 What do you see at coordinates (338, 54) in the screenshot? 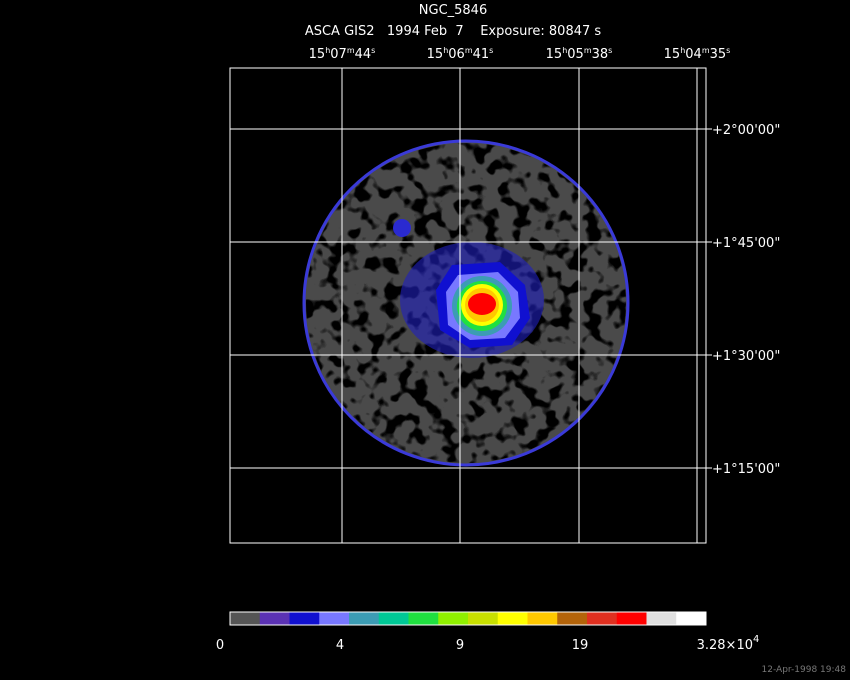
I see `number: 07` at bounding box center [338, 54].